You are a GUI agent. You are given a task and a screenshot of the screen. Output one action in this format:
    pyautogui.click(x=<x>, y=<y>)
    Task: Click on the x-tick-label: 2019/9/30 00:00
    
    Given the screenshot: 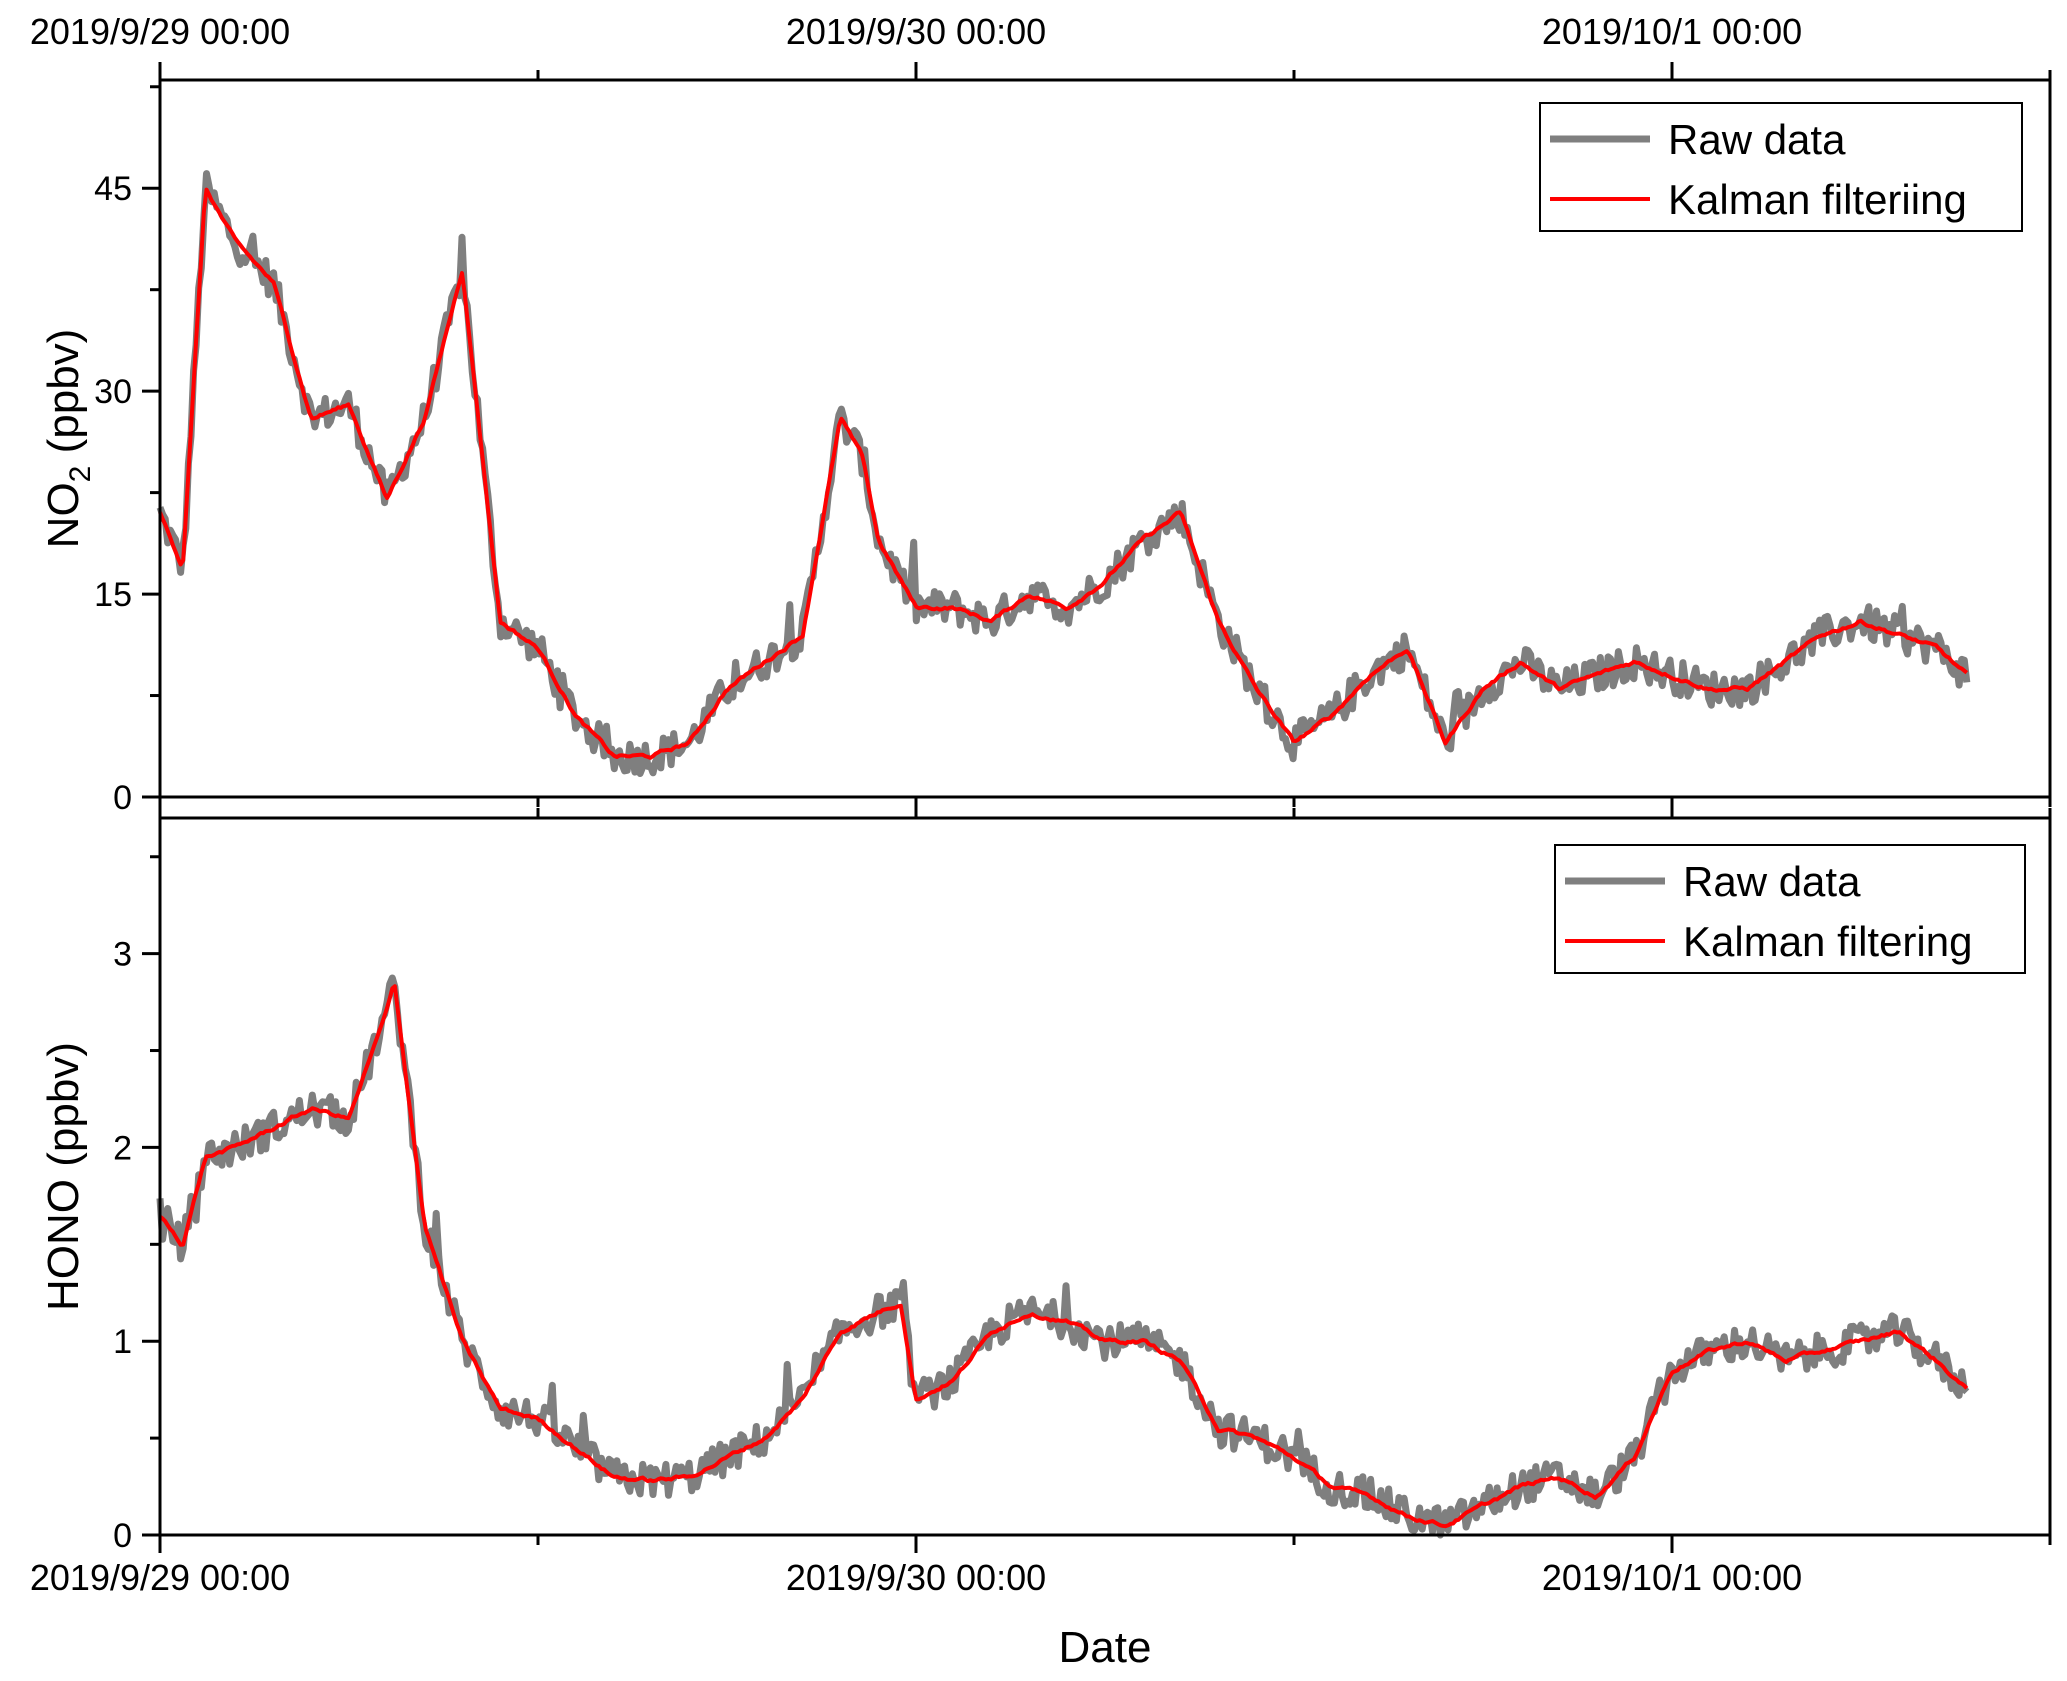 What is the action you would take?
    pyautogui.click(x=916, y=1577)
    